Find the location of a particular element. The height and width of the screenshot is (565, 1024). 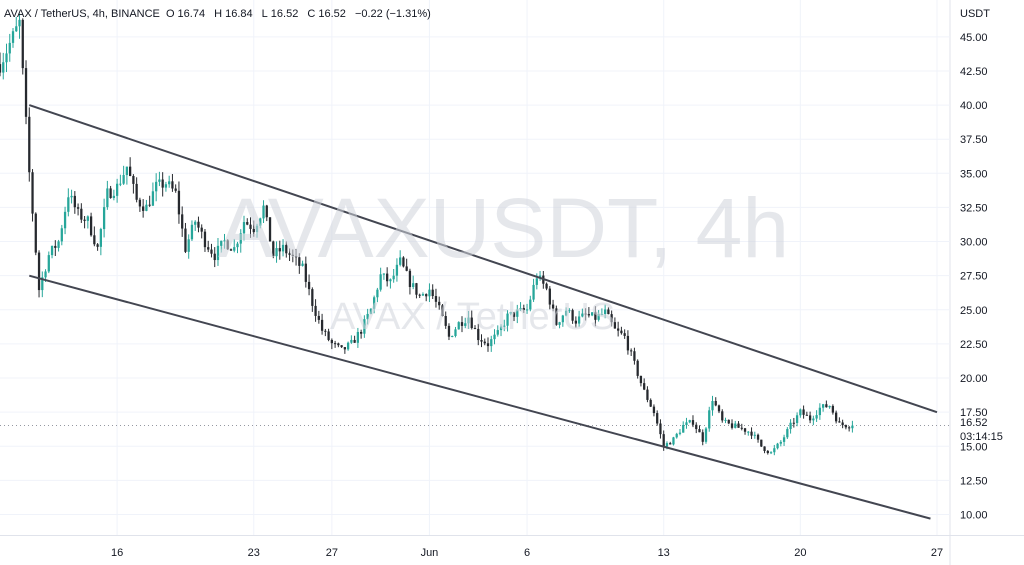

legend-low: L 16.52 is located at coordinates (282, 14).